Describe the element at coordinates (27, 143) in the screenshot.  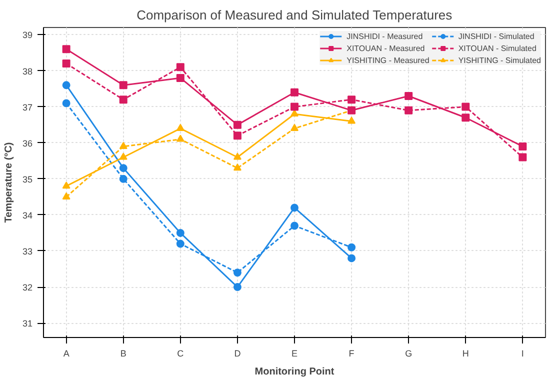
I see `y-tick-label: 36` at that location.